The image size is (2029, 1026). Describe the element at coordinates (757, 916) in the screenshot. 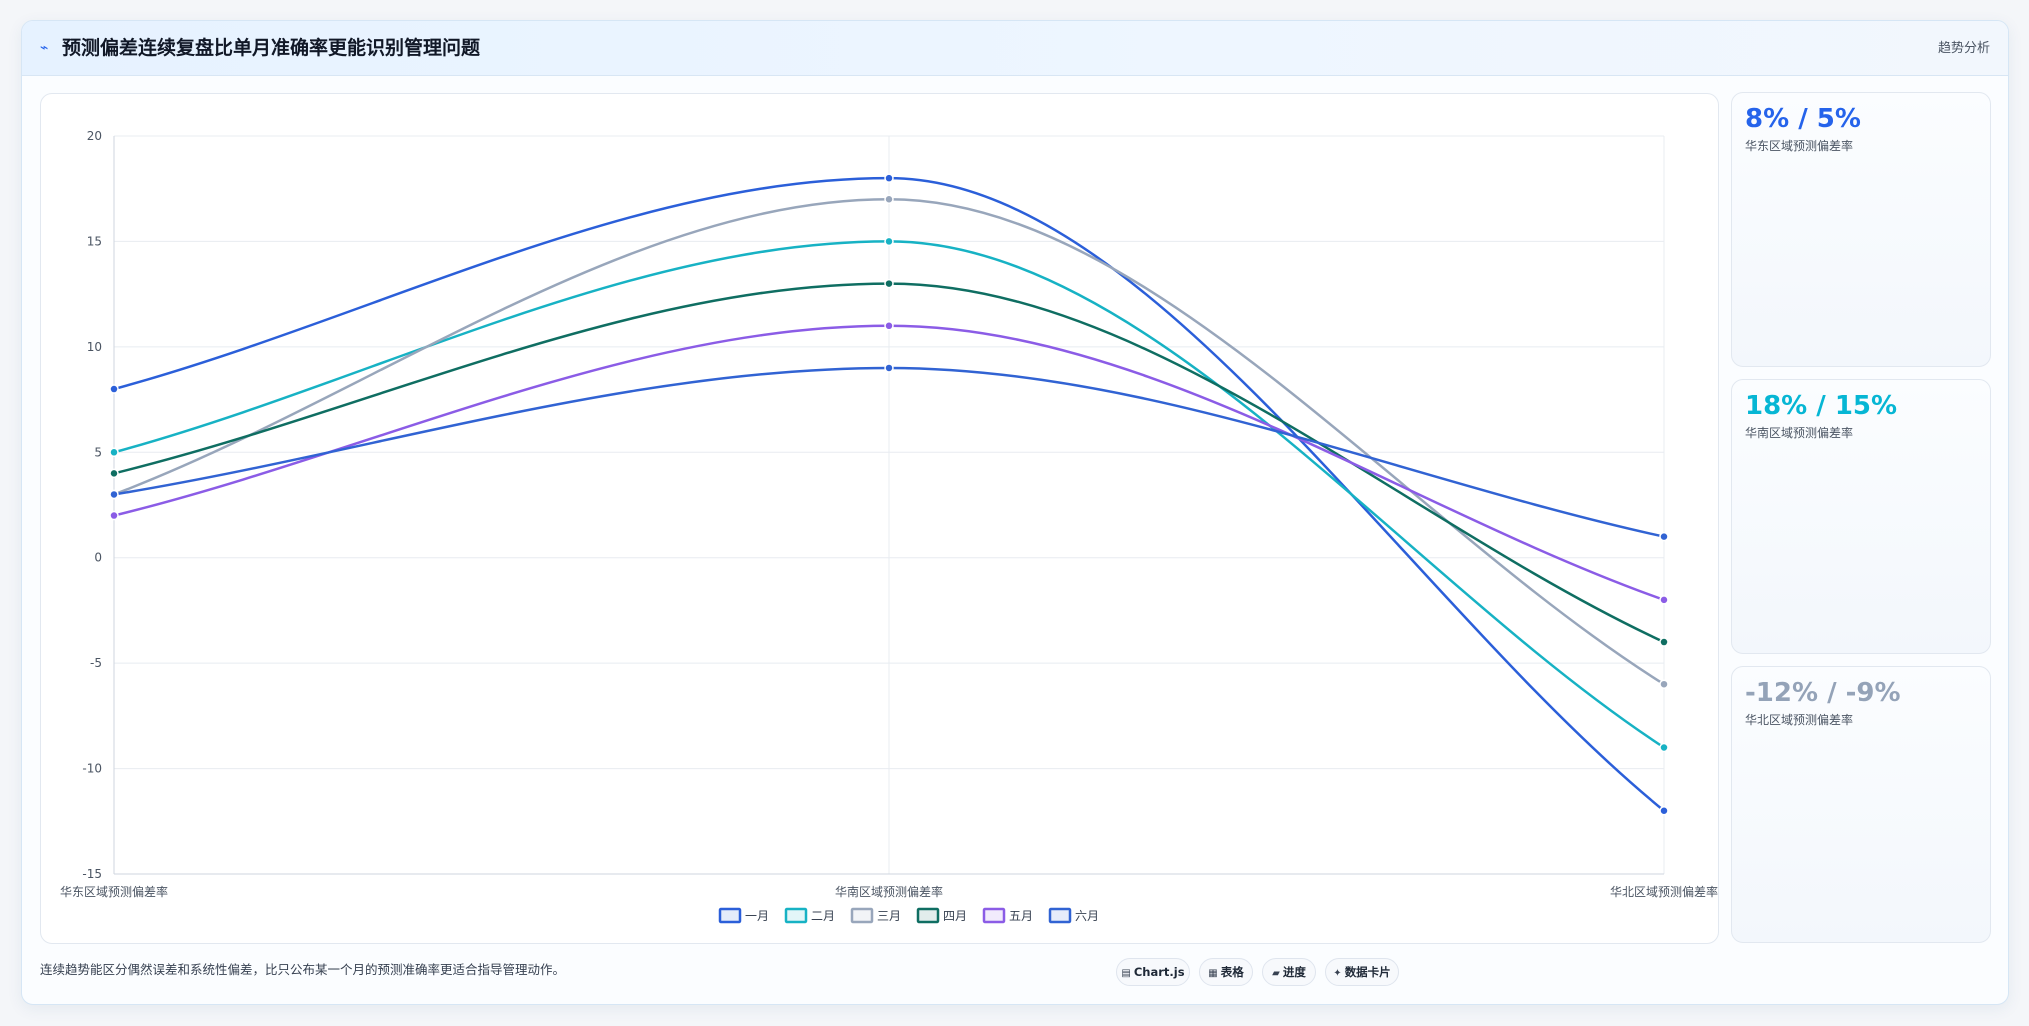

I see `legend-label: 一月` at that location.